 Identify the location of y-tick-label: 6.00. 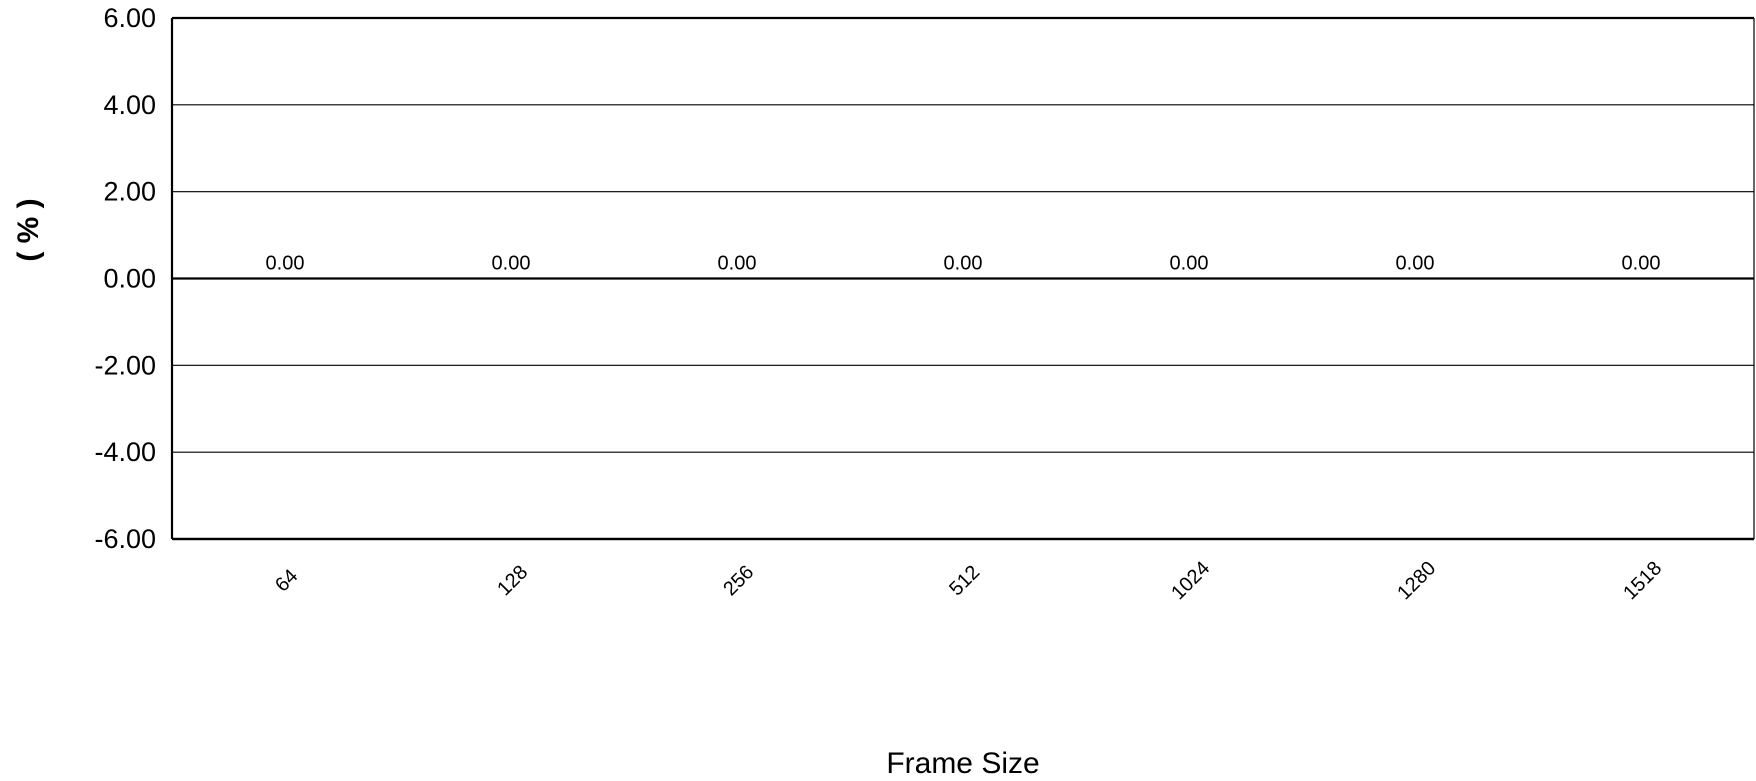
(129, 18).